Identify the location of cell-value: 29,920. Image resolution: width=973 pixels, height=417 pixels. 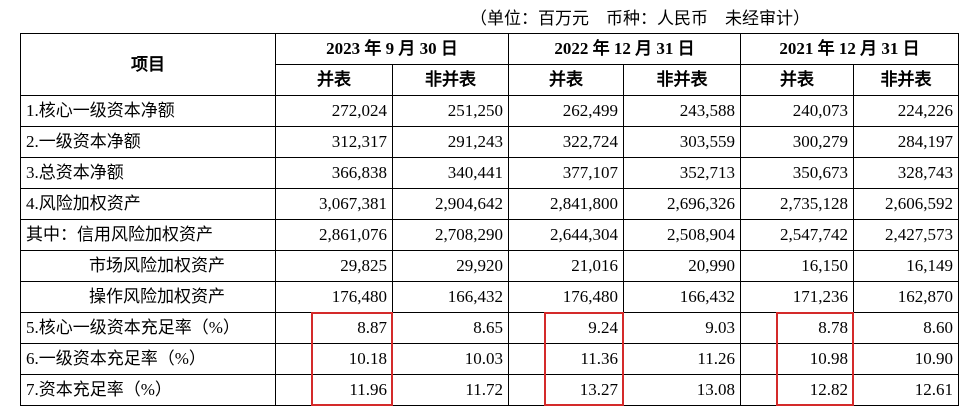
(450, 266).